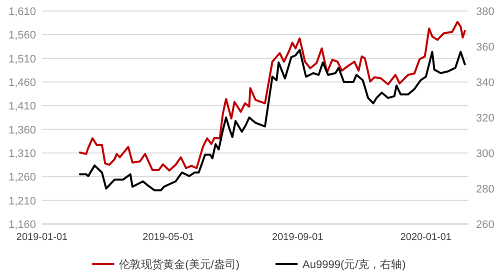 This screenshot has height=275, width=498. What do you see at coordinates (485, 118) in the screenshot?
I see `y2-tick-label: 320` at bounding box center [485, 118].